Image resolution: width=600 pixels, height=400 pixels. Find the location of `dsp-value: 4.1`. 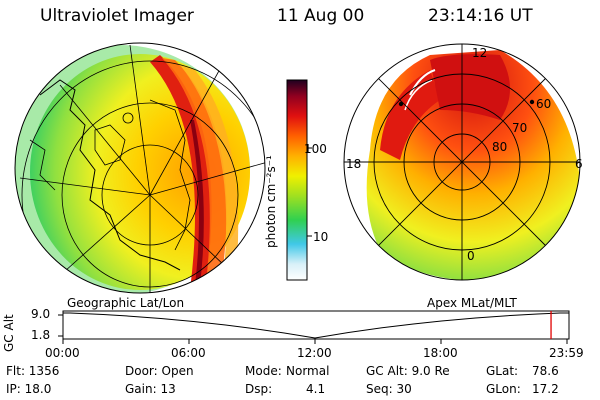

dsp-value: 4.1 is located at coordinates (316, 389).